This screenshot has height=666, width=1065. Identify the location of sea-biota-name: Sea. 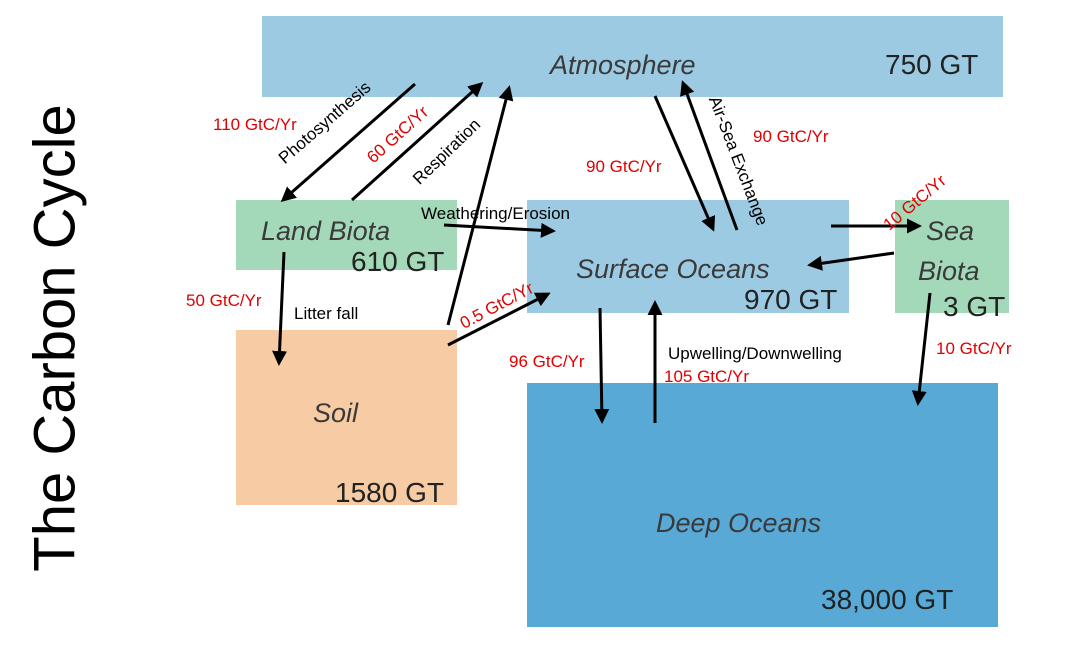
(950, 231).